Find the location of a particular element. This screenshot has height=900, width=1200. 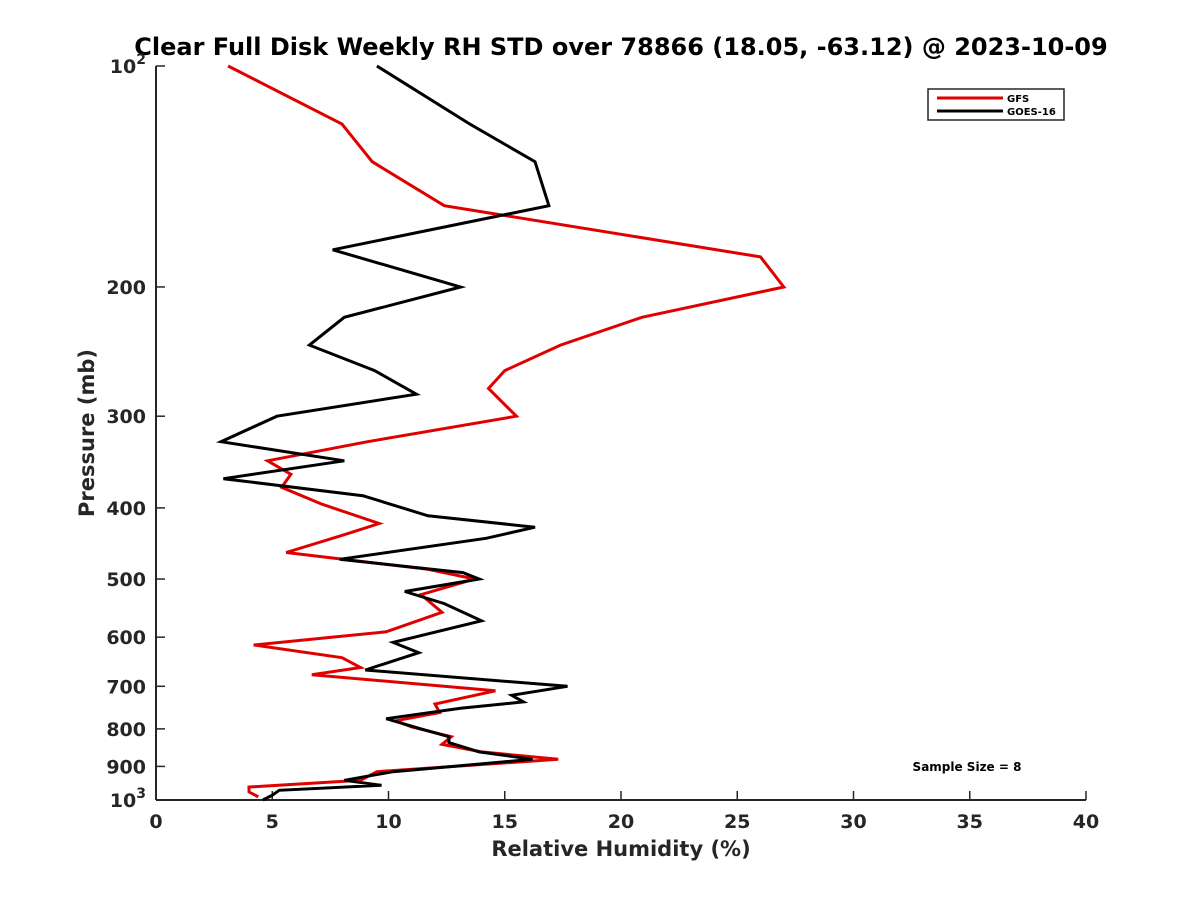

y-tick-label: 600 is located at coordinates (126, 638).